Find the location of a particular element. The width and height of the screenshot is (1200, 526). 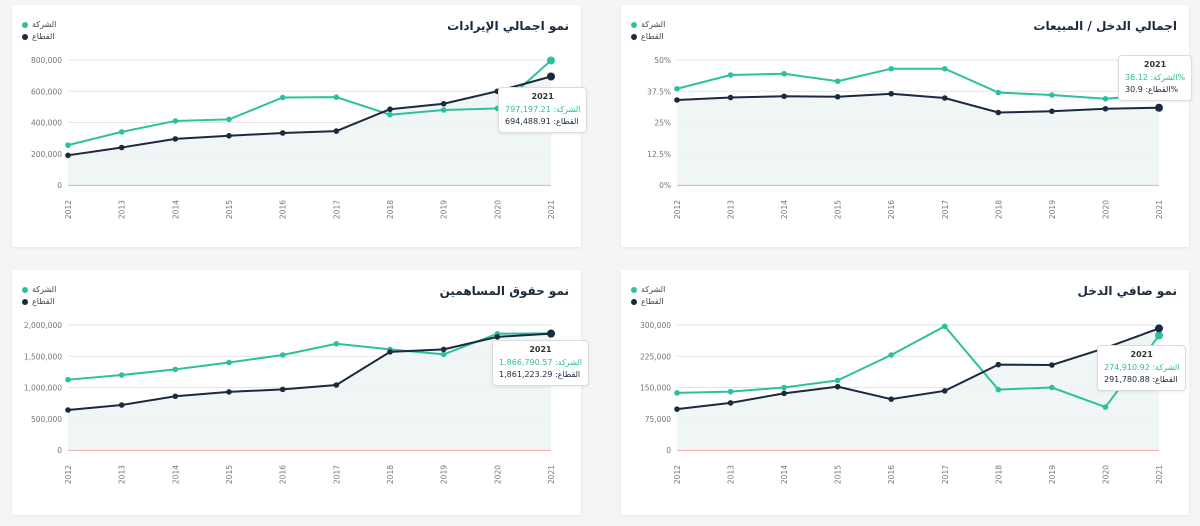

x-tick-label: 2018 is located at coordinates (998, 209).